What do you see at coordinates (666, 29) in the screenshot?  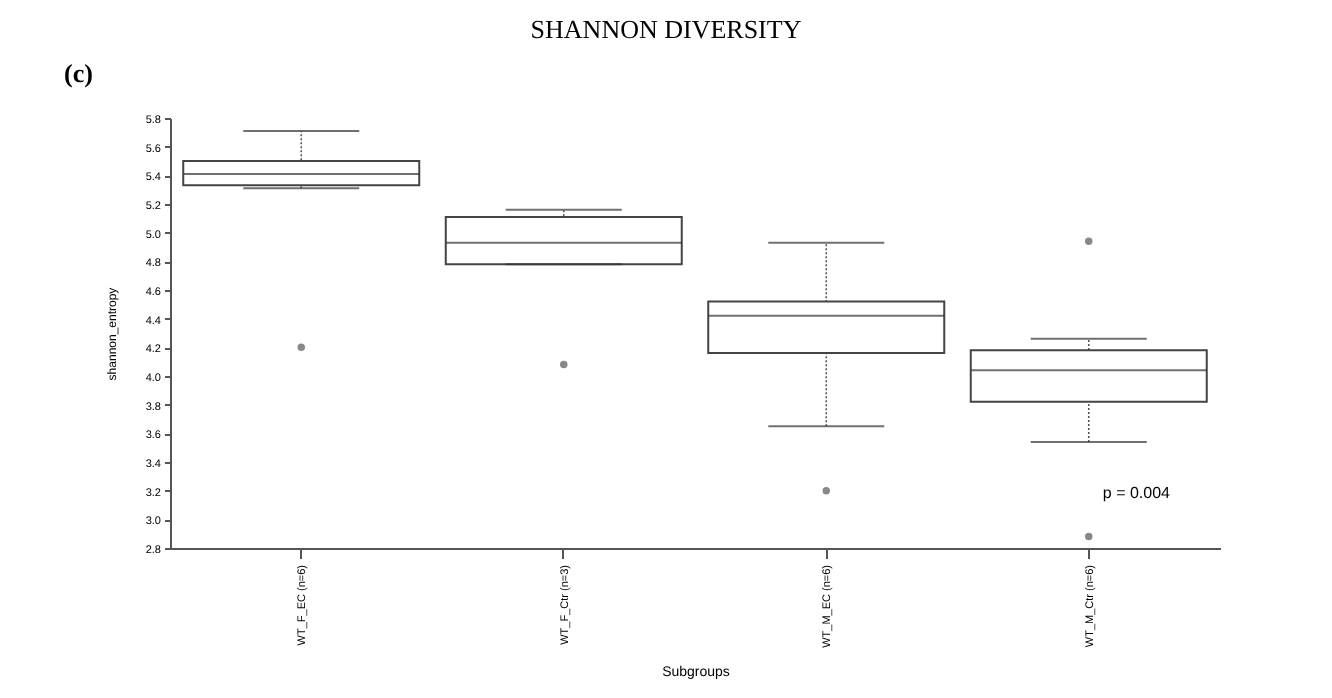 I see `chart-title: SHANNON DIVERSITY` at bounding box center [666, 29].